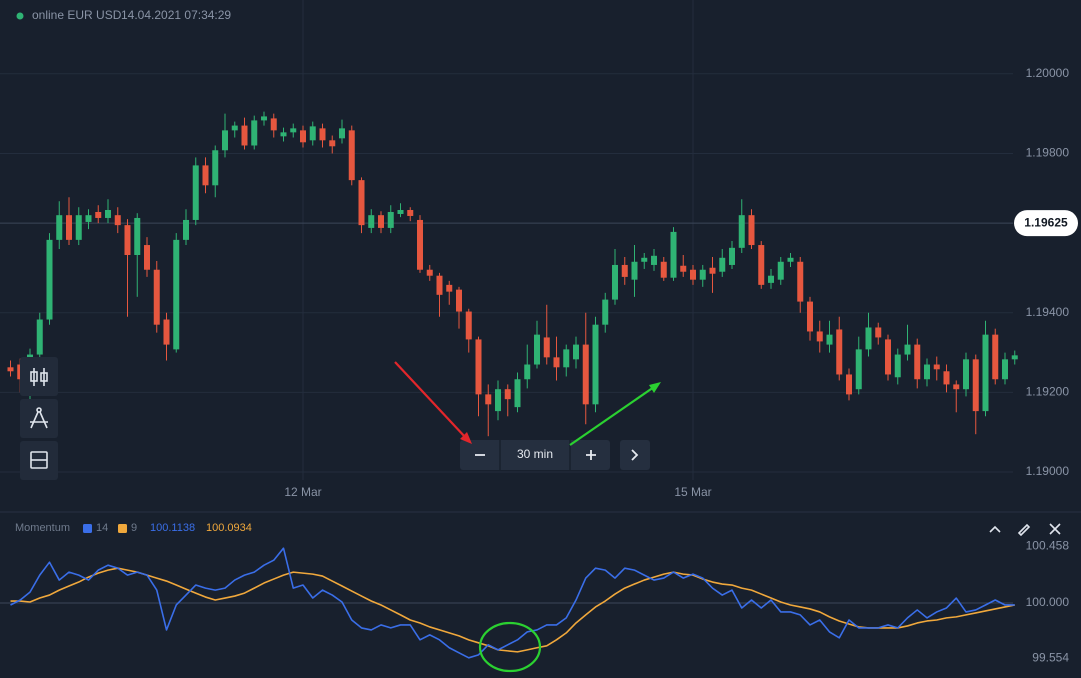 Image resolution: width=1081 pixels, height=678 pixels. I want to click on close-icon, so click(1055, 529).